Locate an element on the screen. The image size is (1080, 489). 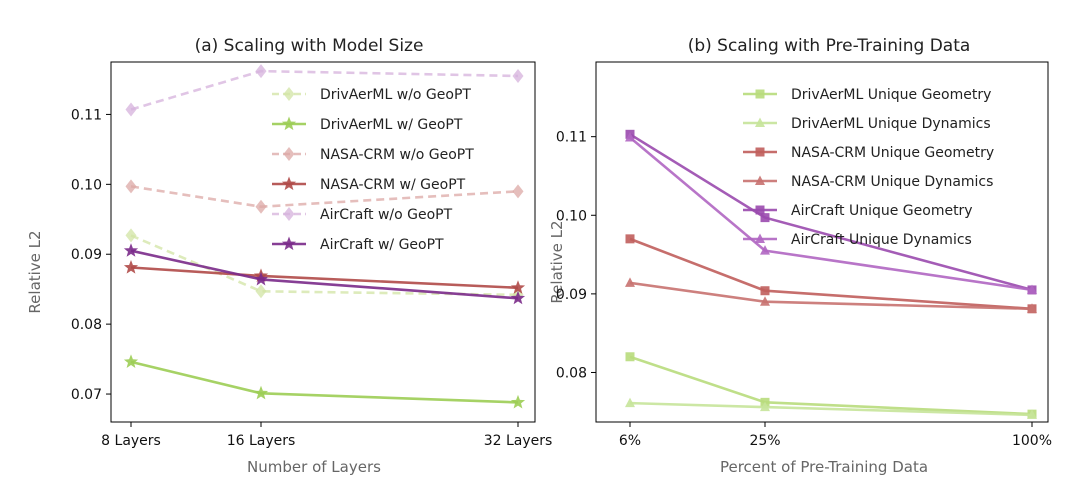
series-aircraft-w-o-geopt is located at coordinates (324, 90).